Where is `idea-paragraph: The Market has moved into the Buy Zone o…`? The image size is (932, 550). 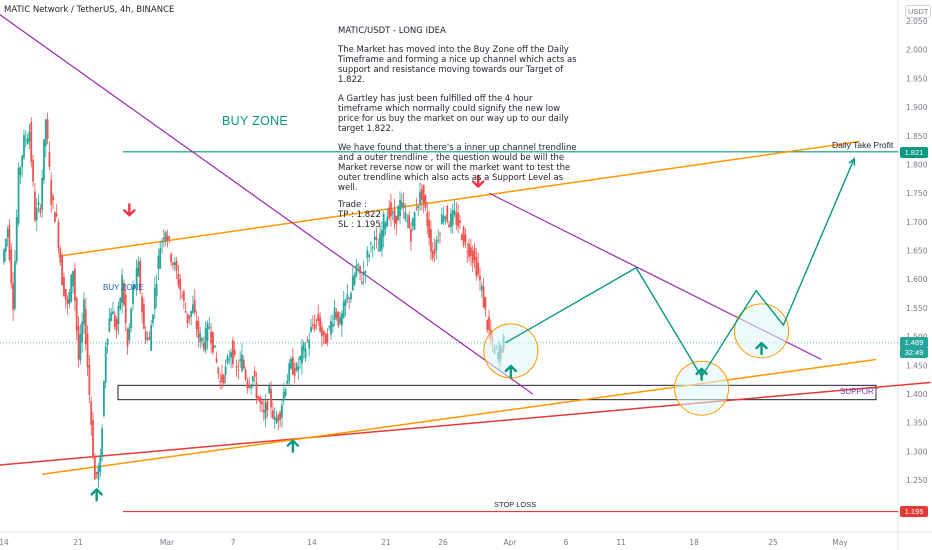 idea-paragraph: The Market has moved into the Buy Zone o… is located at coordinates (457, 65).